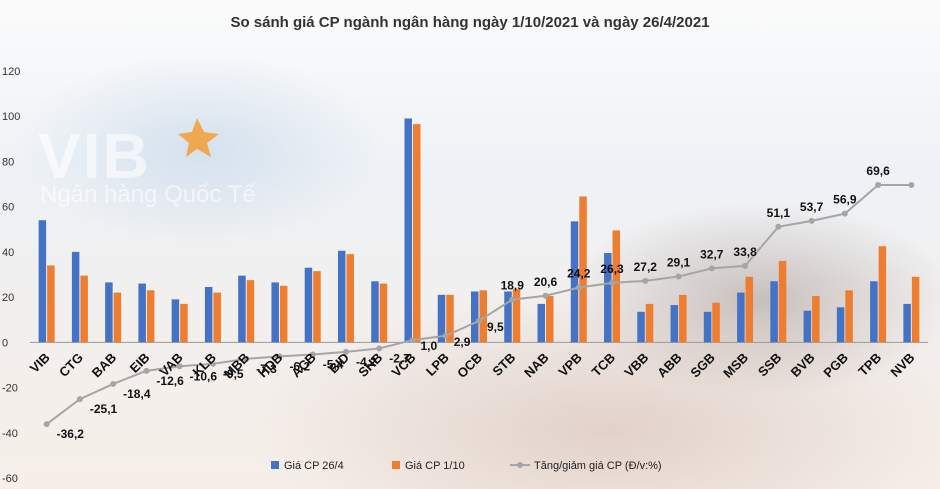  Describe the element at coordinates (674, 324) in the screenshot. I see `bar-26-4-abb` at that location.